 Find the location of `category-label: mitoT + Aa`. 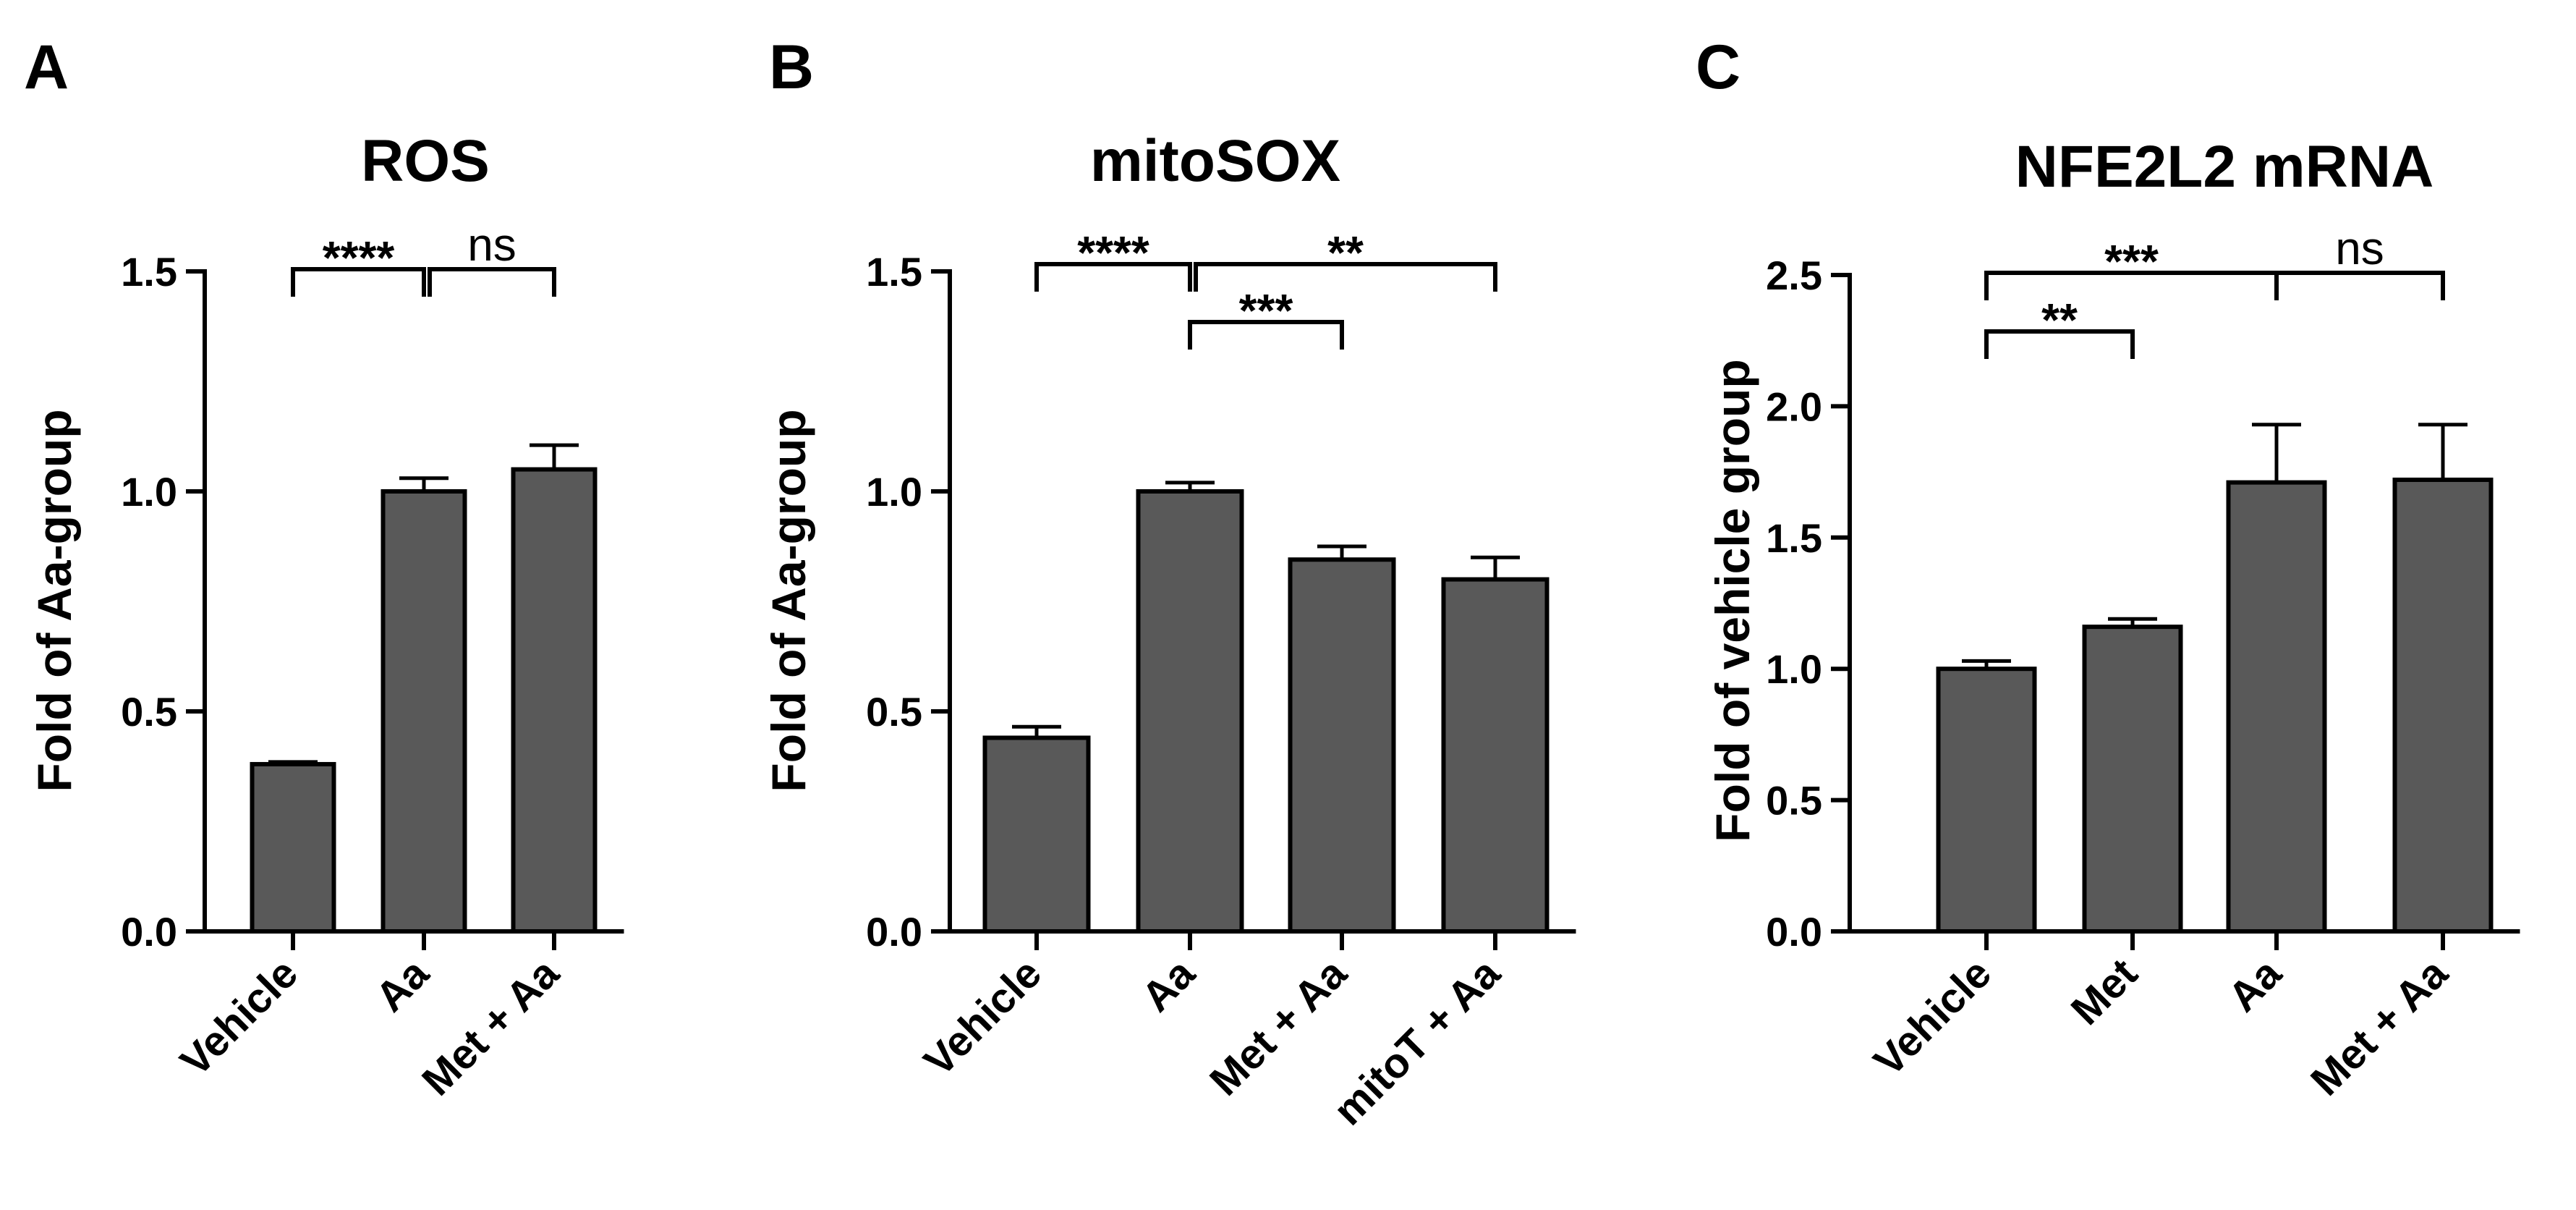

category-label: mitoT + Aa is located at coordinates (1417, 1042).